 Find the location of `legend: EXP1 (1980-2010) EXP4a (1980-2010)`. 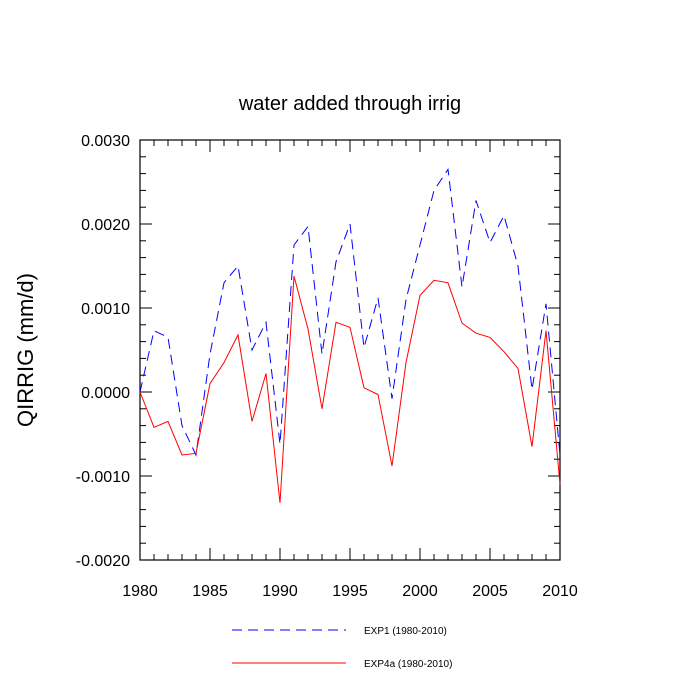

legend: EXP1 (1980-2010) EXP4a (1980-2010) is located at coordinates (342, 648).